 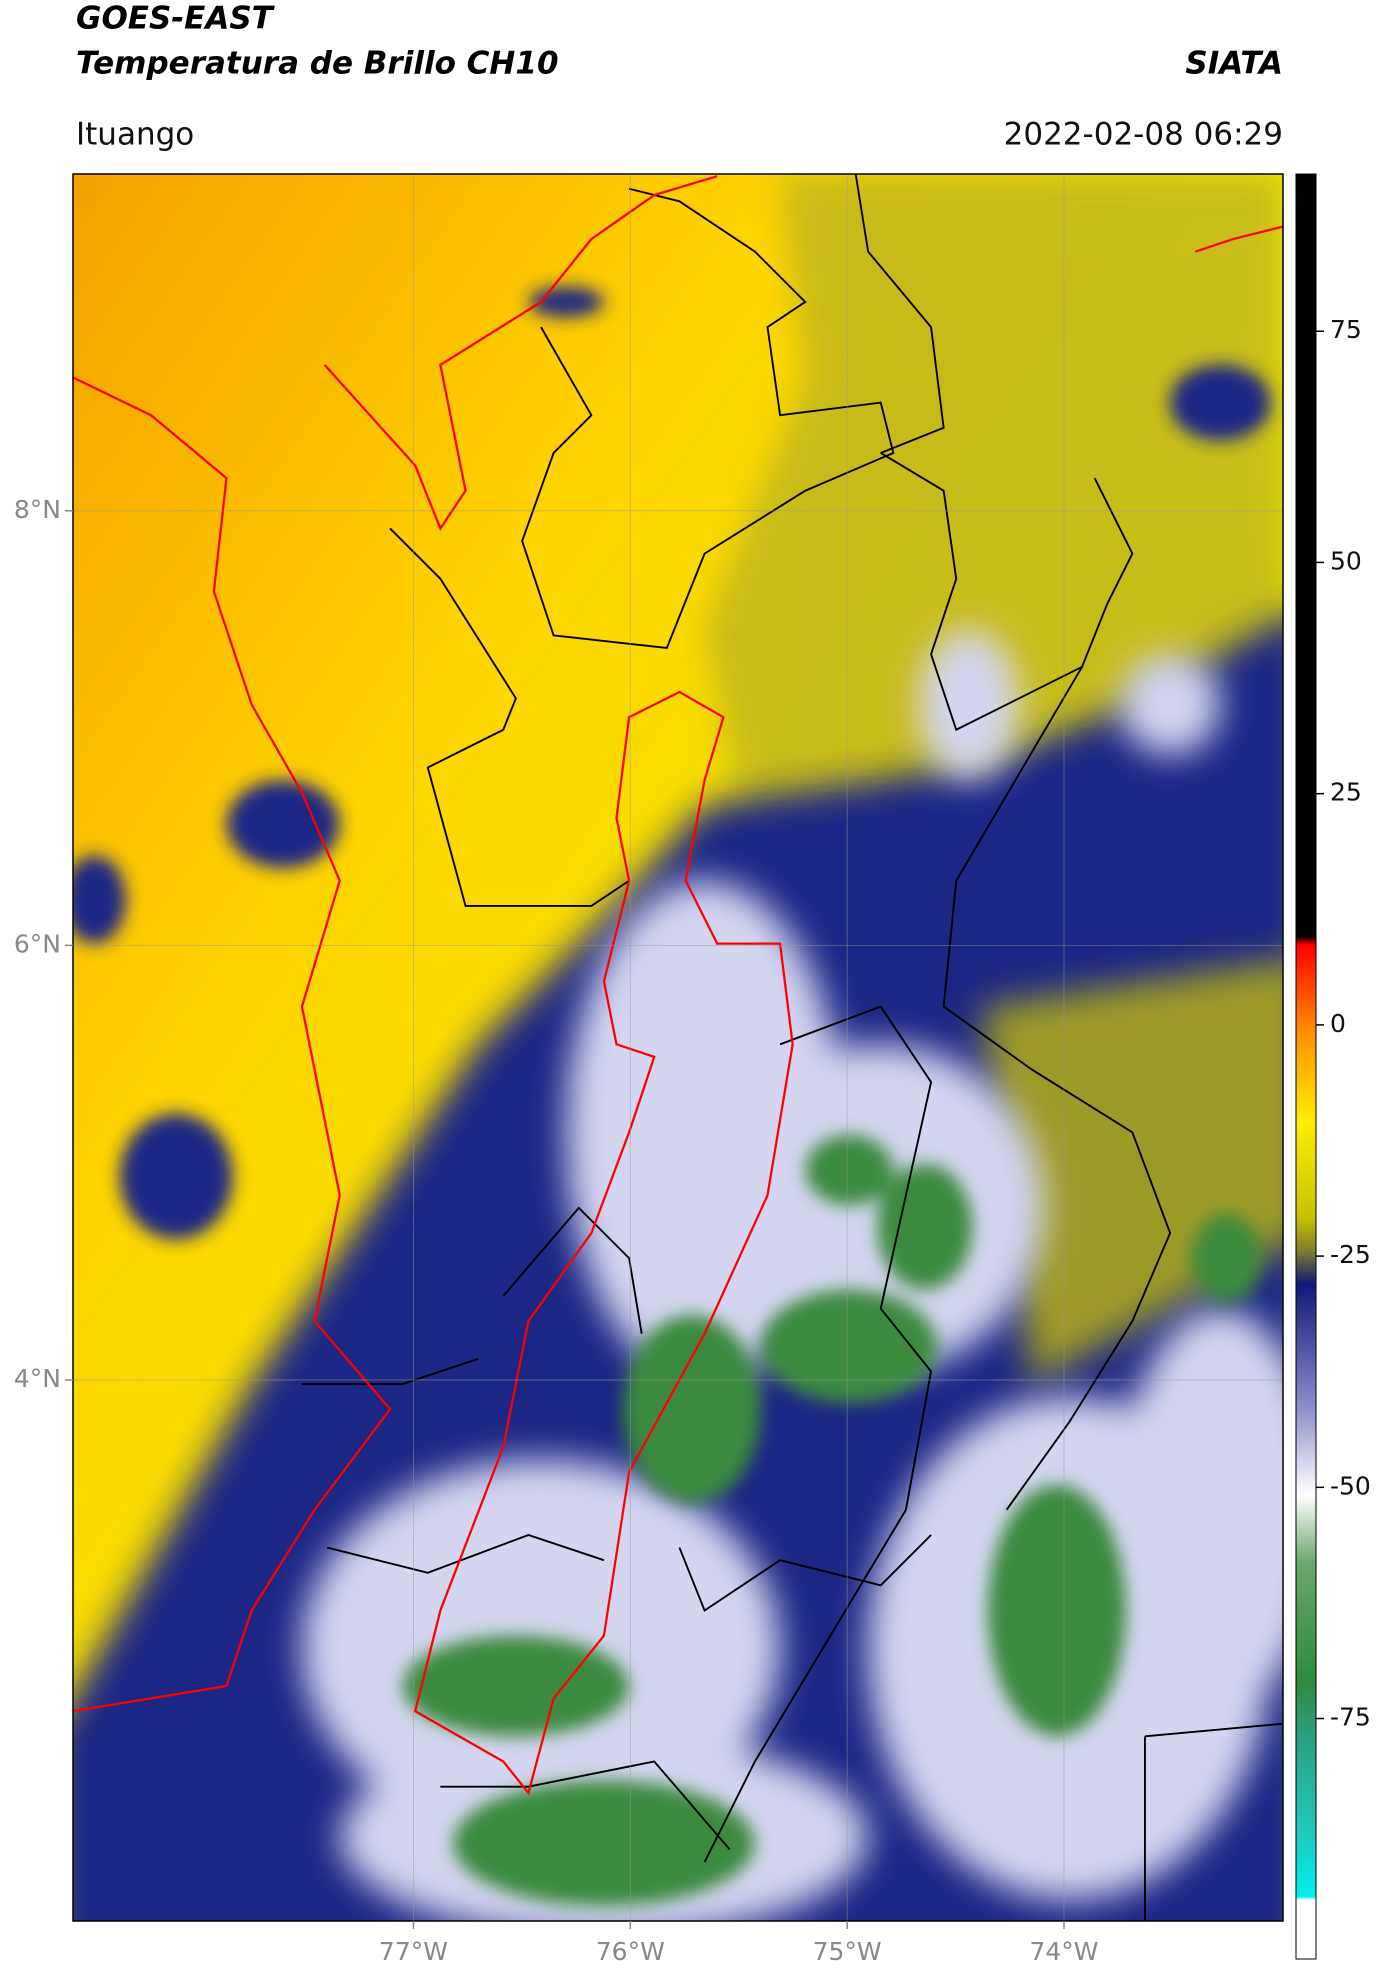 I want to click on y-tick-label: 6°N, so click(x=37, y=943).